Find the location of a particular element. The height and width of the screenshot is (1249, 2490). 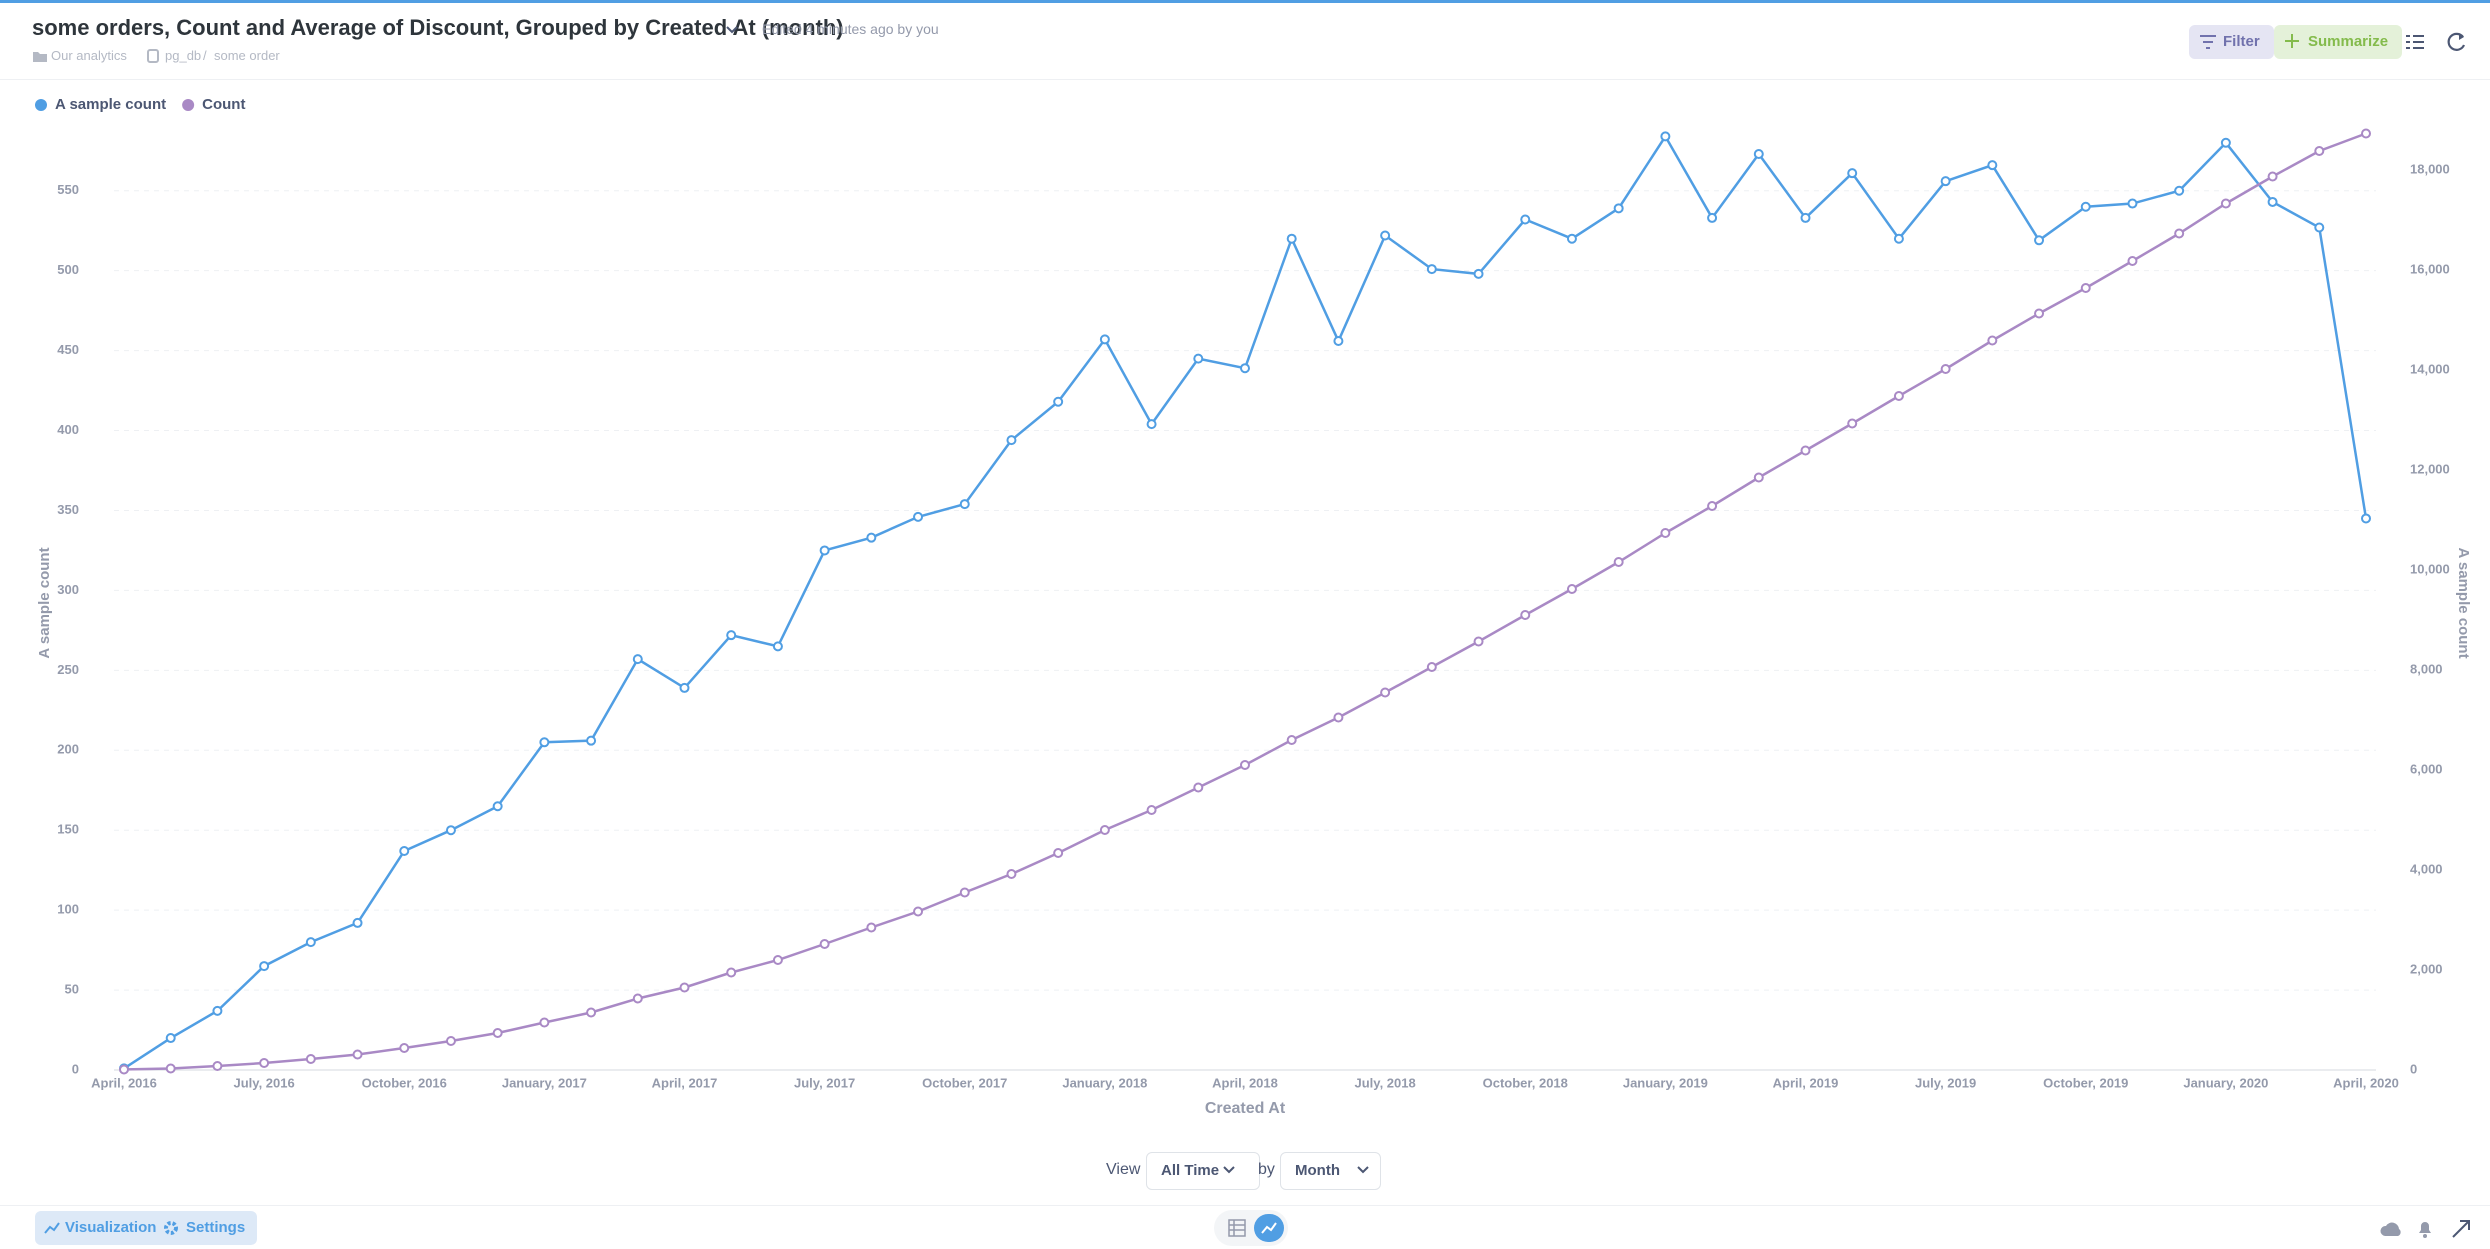

y2-tick-label: 10,000 is located at coordinates (2430, 568).